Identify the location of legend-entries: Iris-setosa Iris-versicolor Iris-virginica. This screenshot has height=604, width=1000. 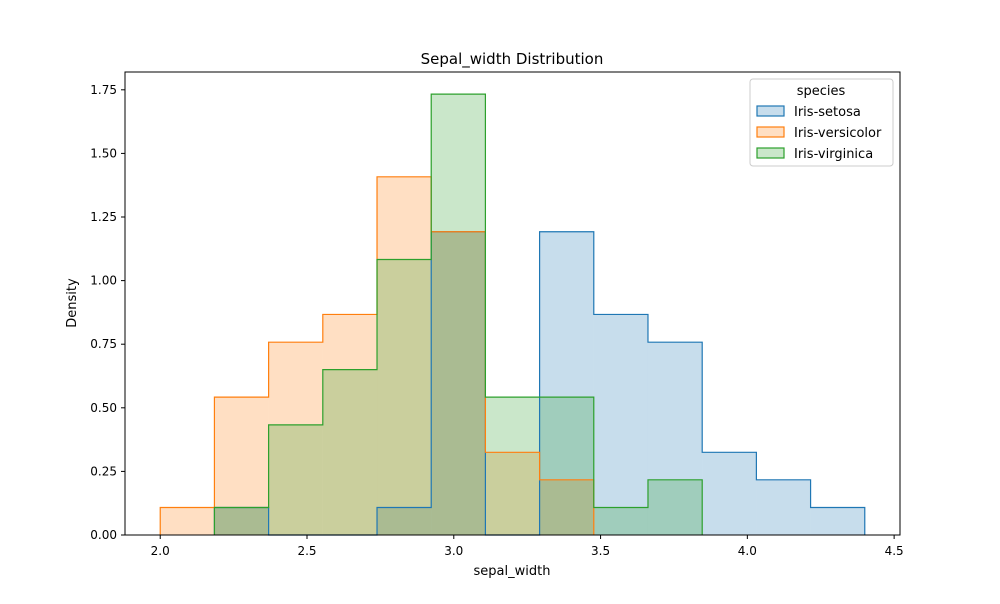
(819, 133).